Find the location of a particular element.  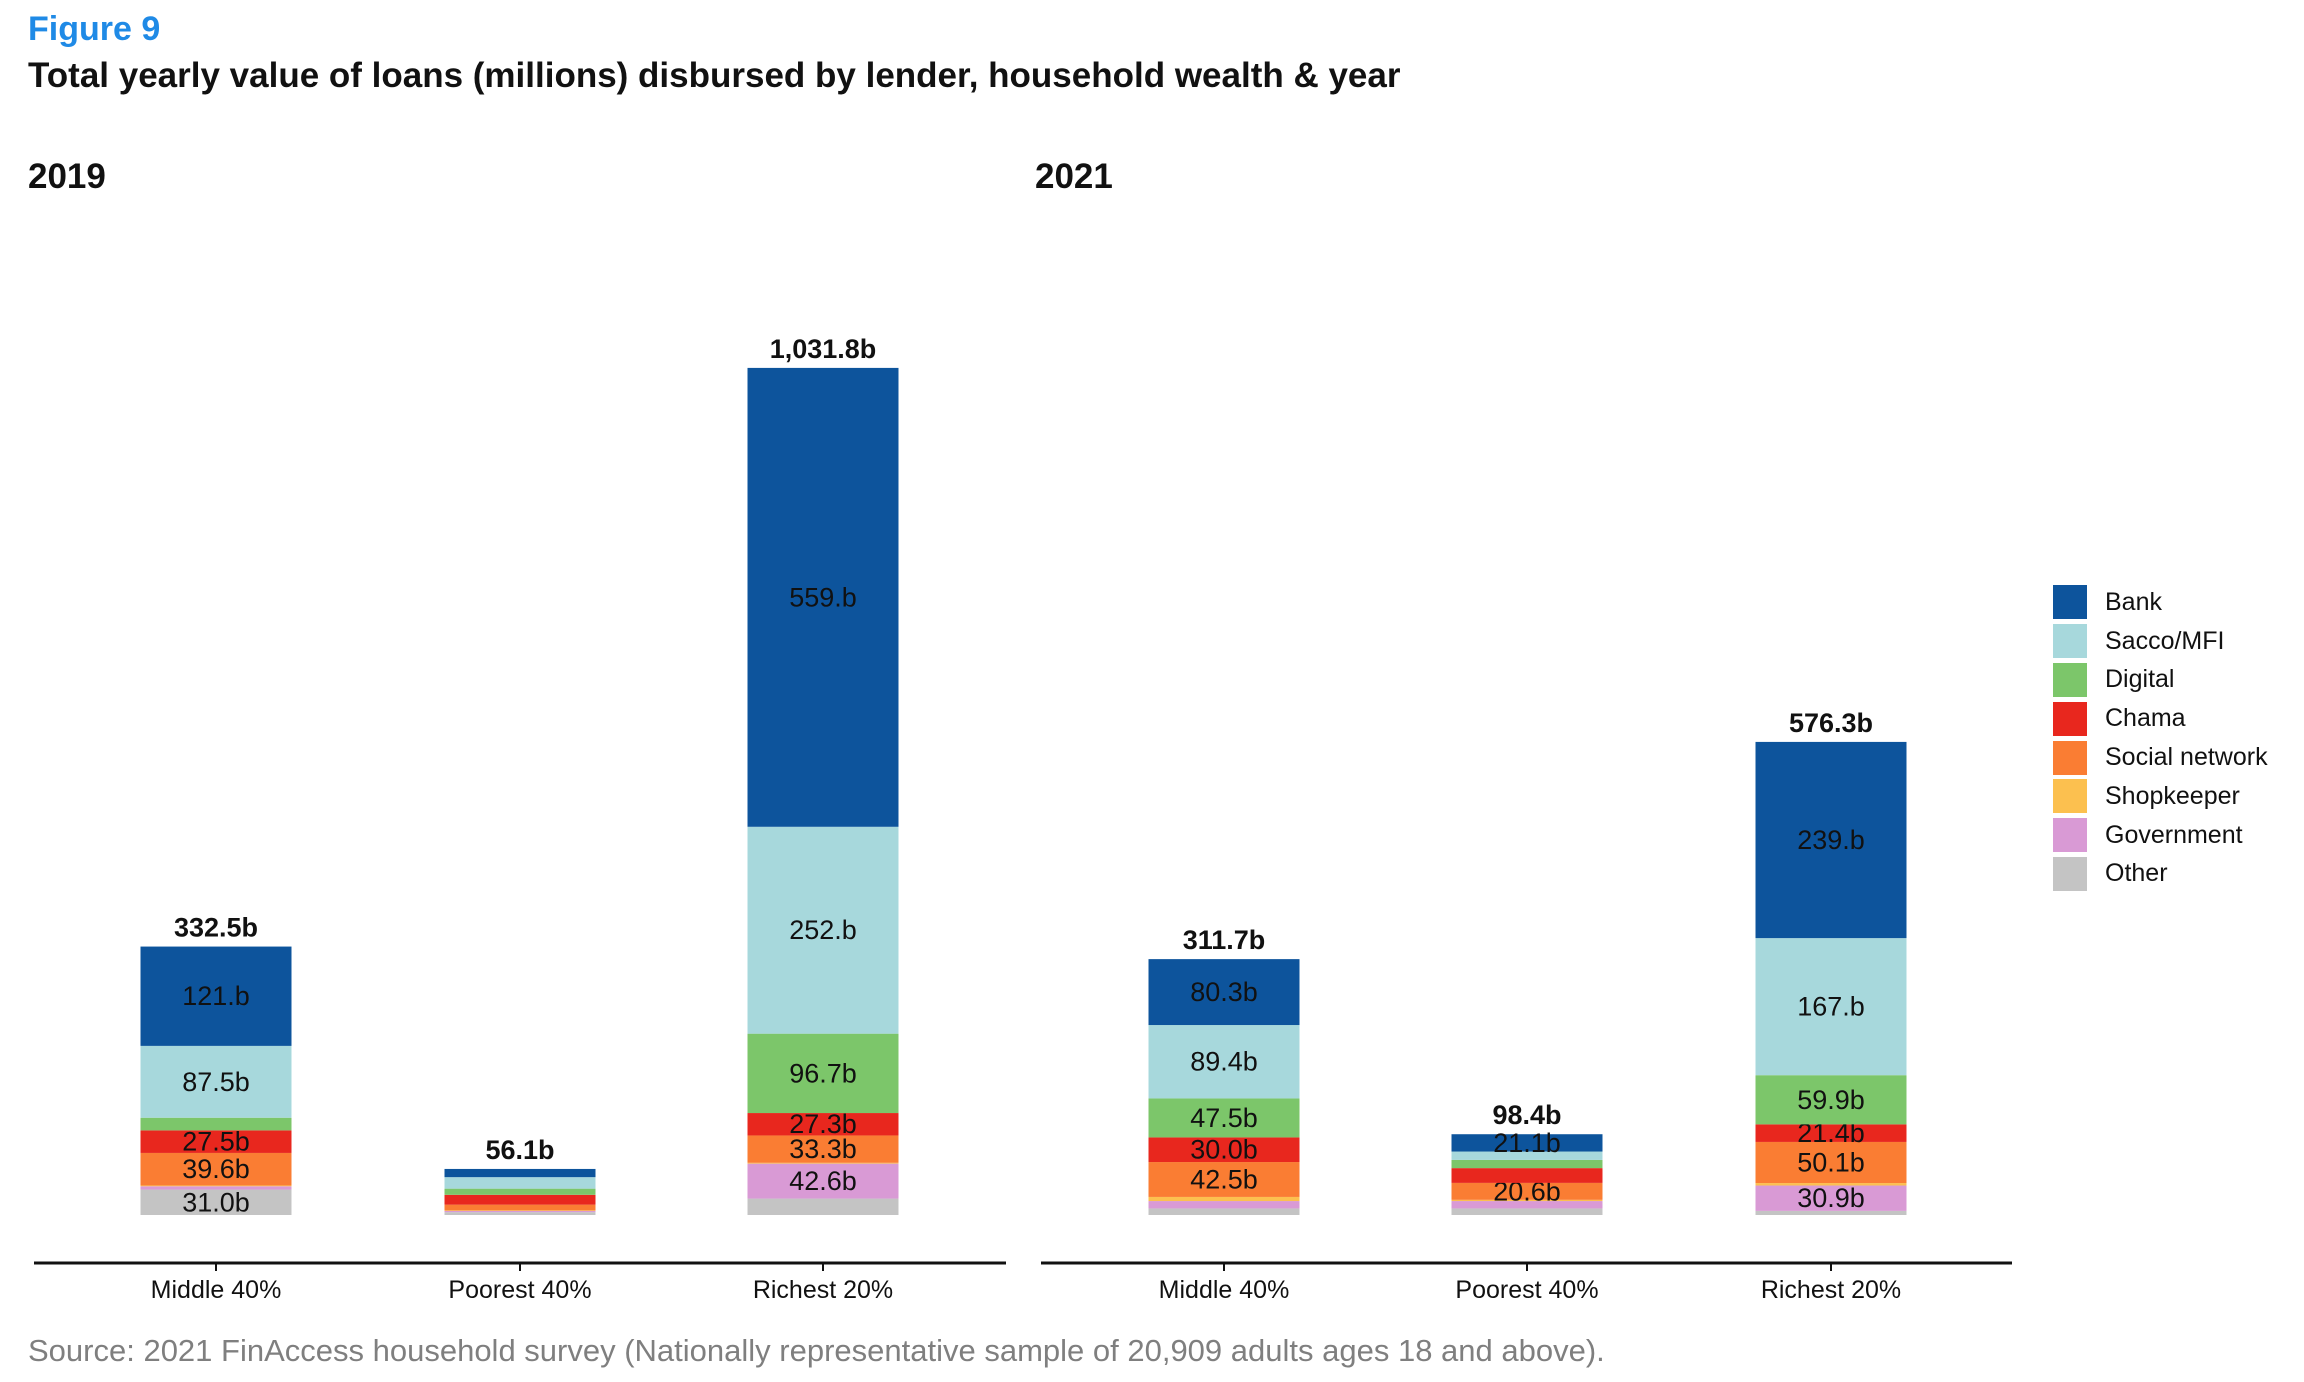

legend-label: Bank is located at coordinates (2133, 601).